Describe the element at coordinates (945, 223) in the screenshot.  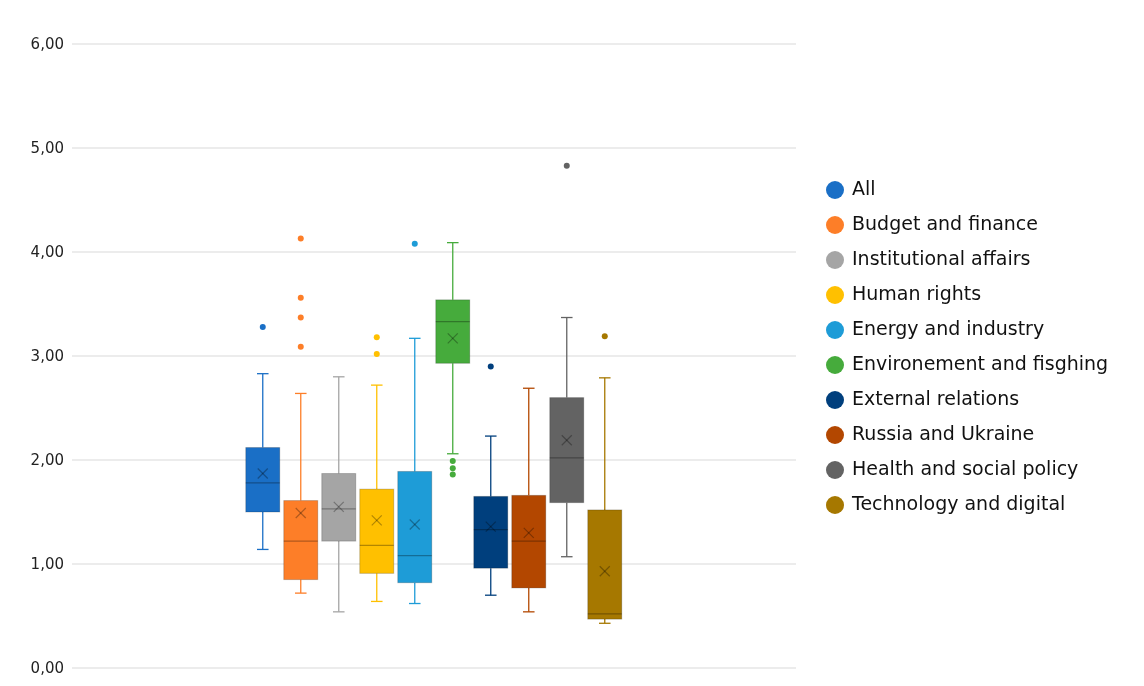
I see `legend-label: Budget and finance` at that location.